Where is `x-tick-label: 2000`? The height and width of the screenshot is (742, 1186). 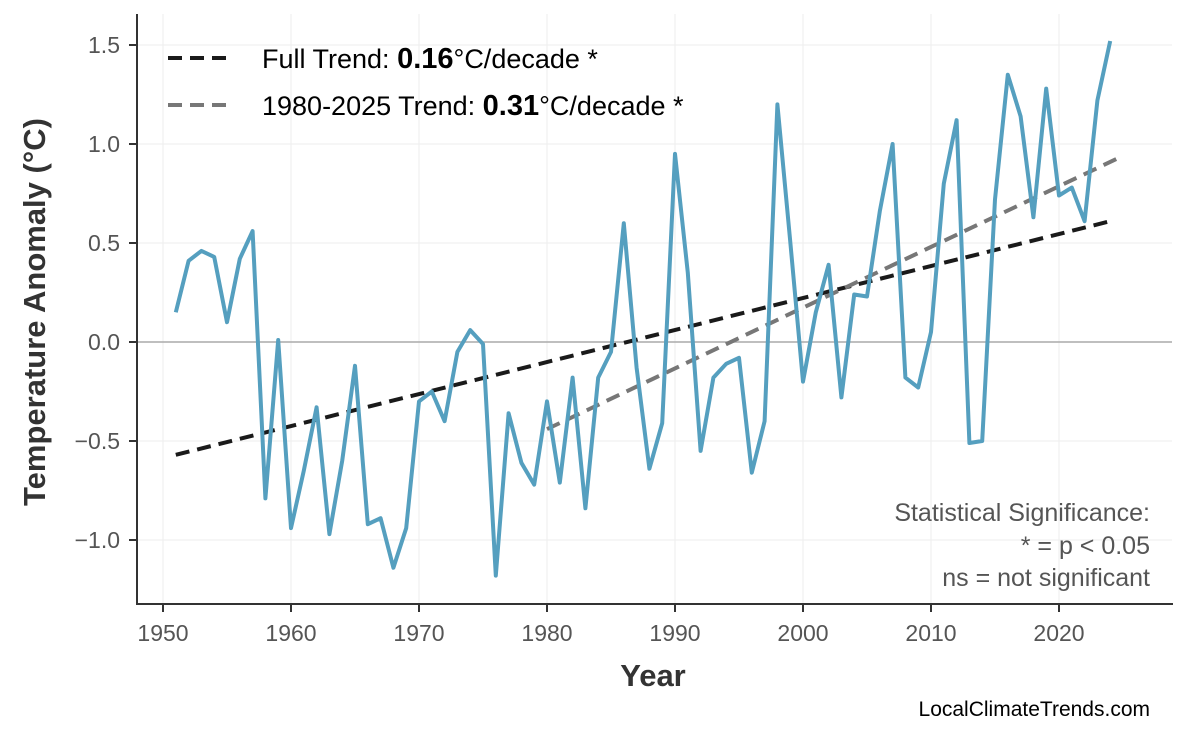 x-tick-label: 2000 is located at coordinates (802, 633).